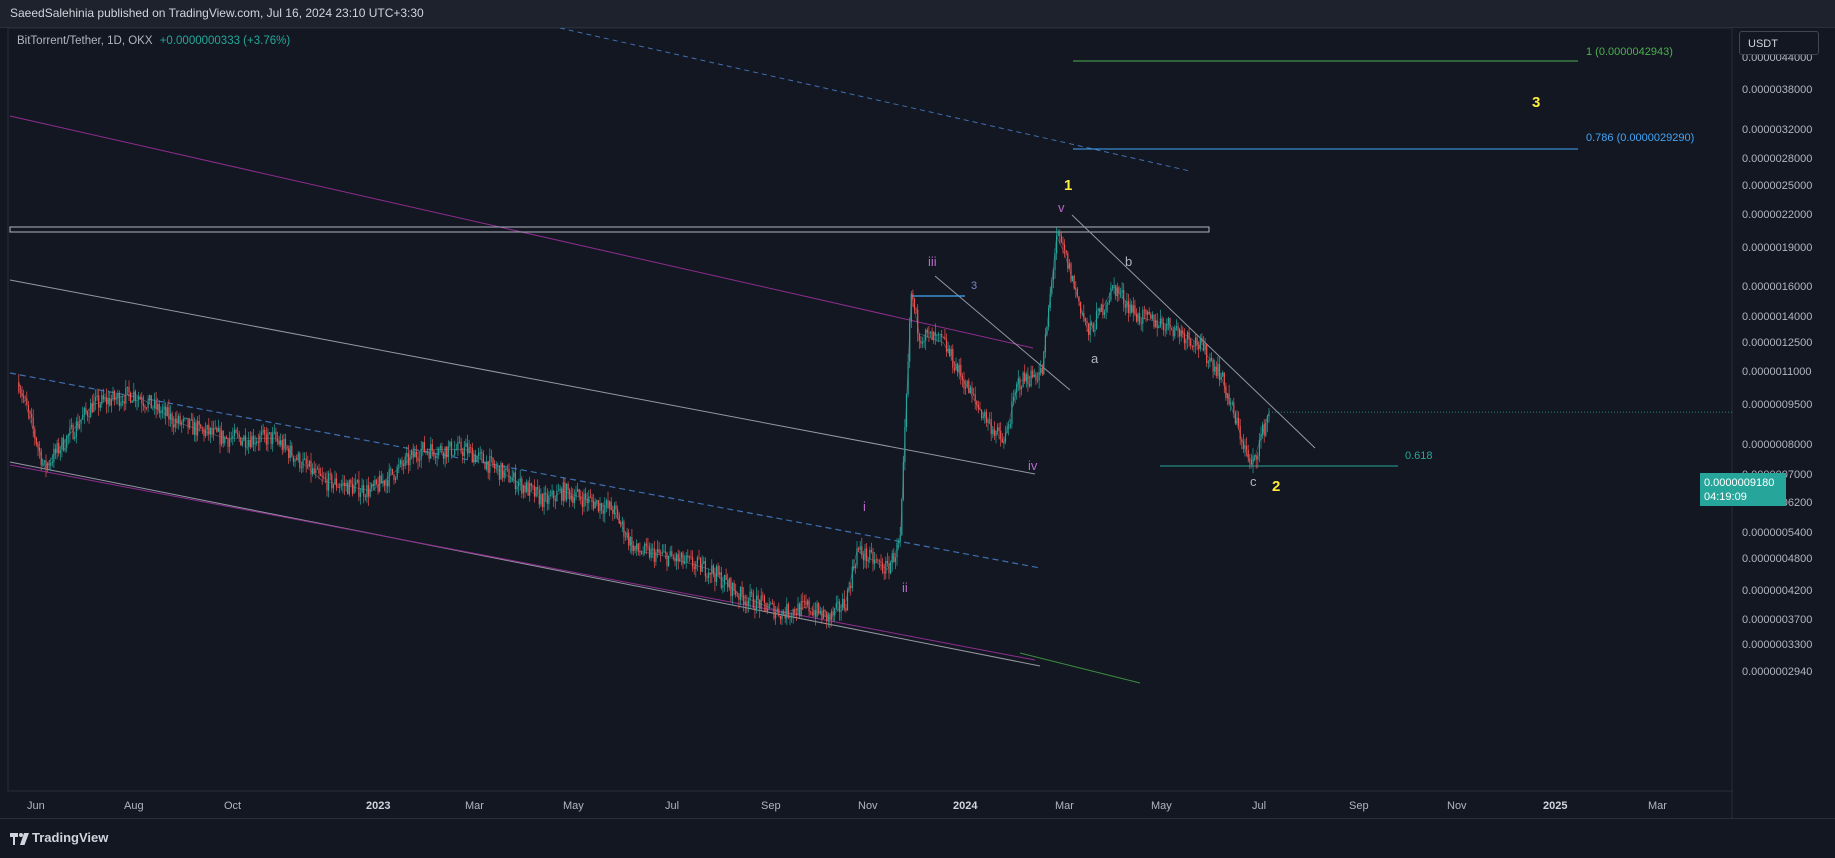  Describe the element at coordinates (868, 806) in the screenshot. I see `time-tick-label: Nov` at that location.